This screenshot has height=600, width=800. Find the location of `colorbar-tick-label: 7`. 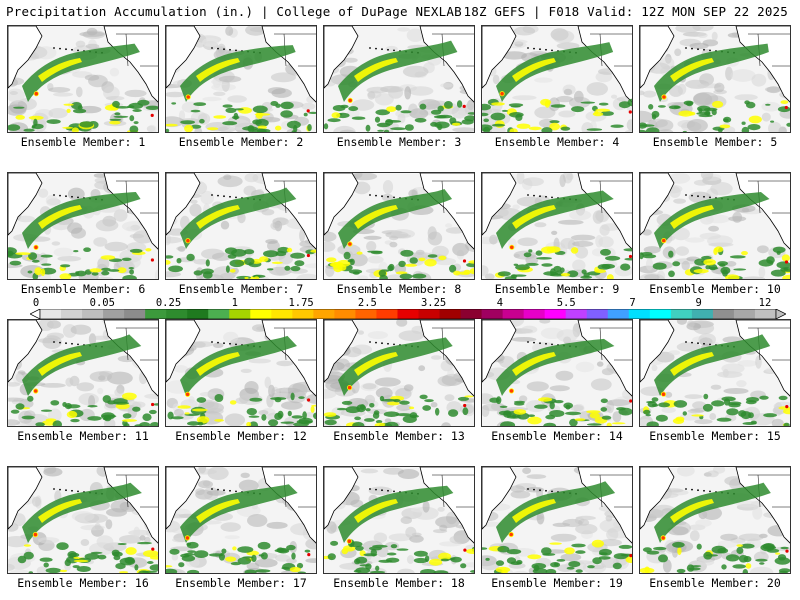

colorbar-tick-label: 7 is located at coordinates (632, 303).